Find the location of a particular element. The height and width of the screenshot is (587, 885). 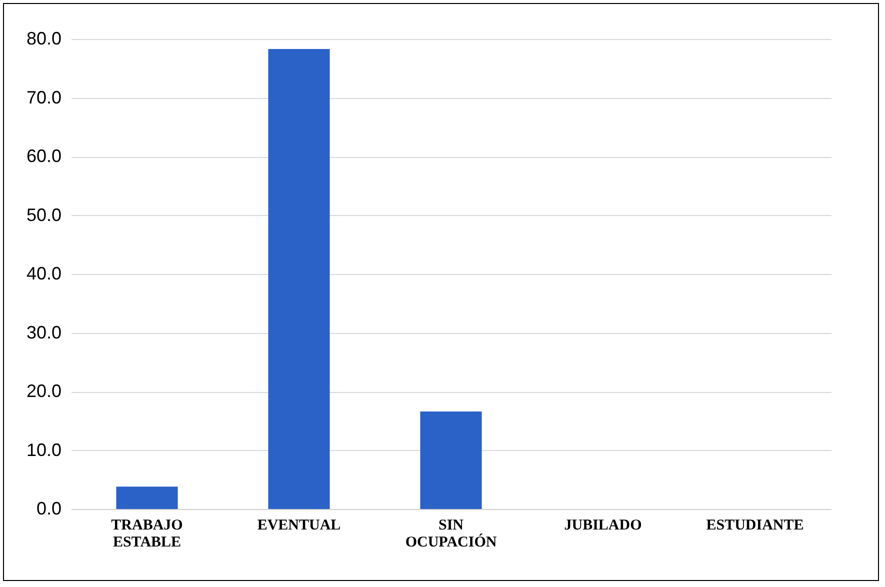

y-tick-label: 30.0 is located at coordinates (44, 332).